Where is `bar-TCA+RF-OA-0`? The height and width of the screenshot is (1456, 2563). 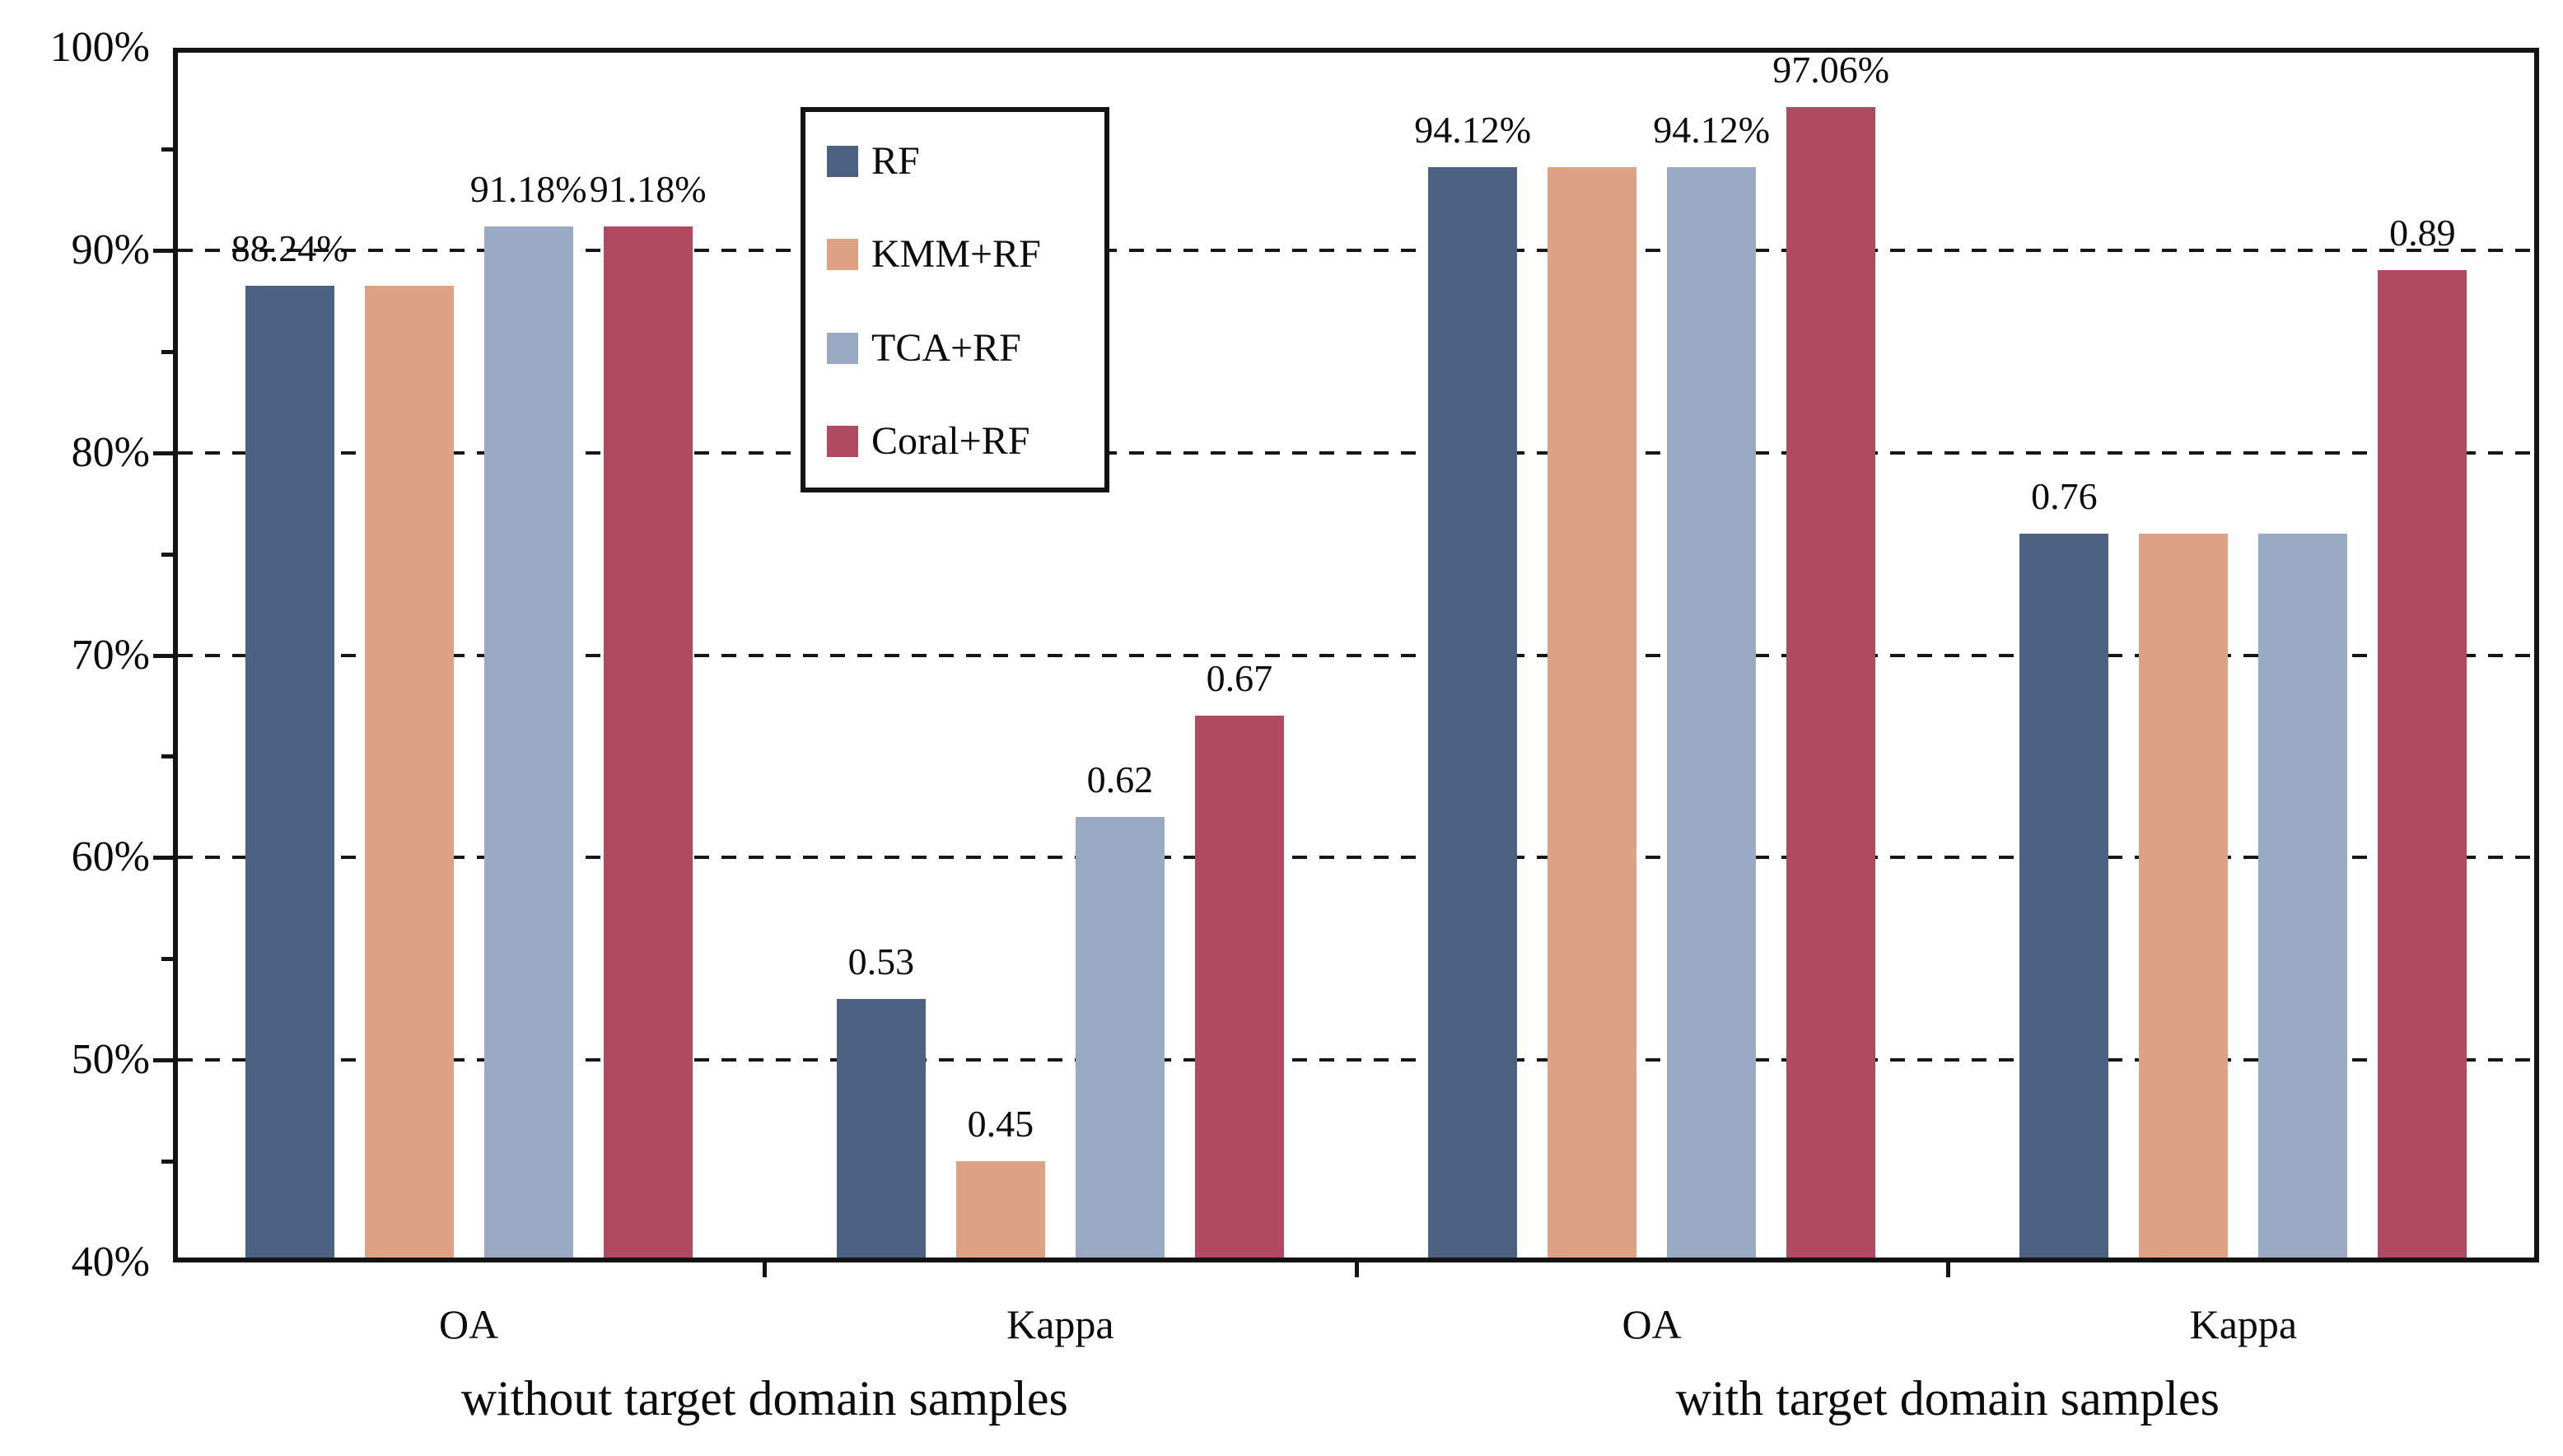 bar-TCA+RF-OA-0 is located at coordinates (528, 742).